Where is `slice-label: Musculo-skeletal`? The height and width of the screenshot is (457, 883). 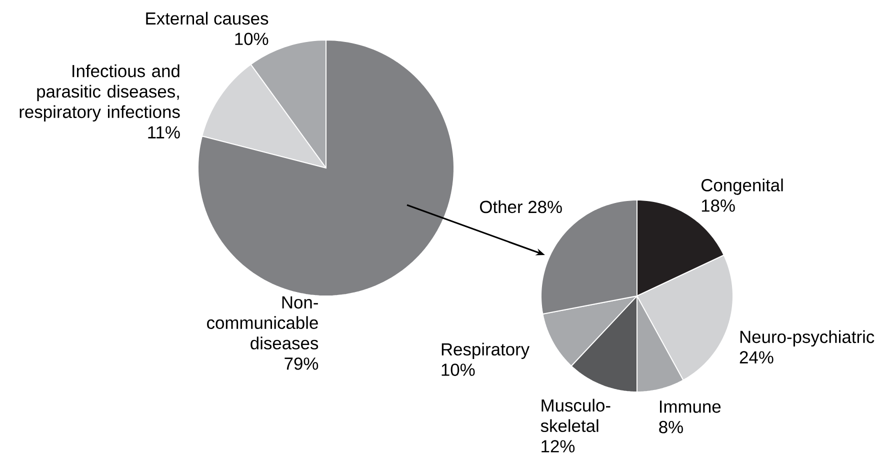 slice-label: Musculo-skeletal is located at coordinates (575, 415).